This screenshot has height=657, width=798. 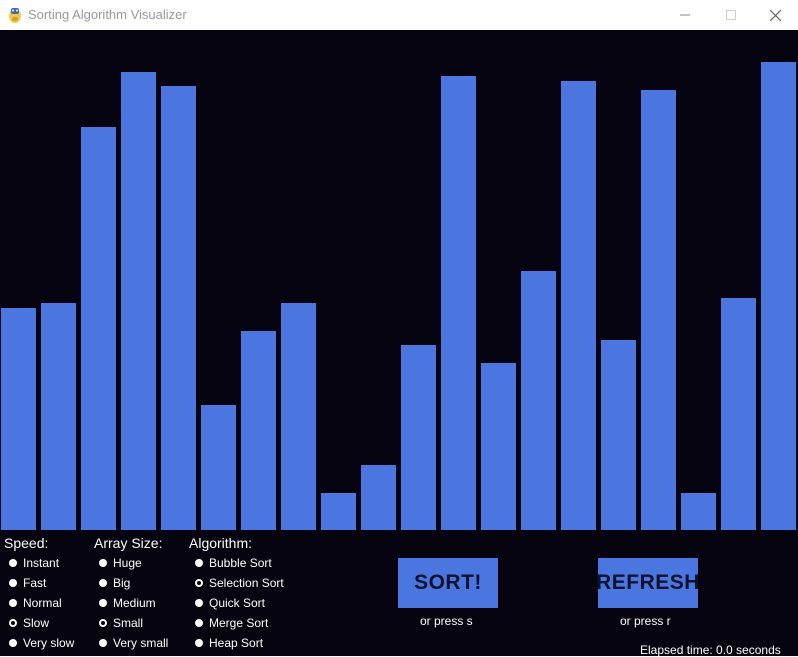 What do you see at coordinates (128, 623) in the screenshot?
I see `array-size-option-label: Small` at bounding box center [128, 623].